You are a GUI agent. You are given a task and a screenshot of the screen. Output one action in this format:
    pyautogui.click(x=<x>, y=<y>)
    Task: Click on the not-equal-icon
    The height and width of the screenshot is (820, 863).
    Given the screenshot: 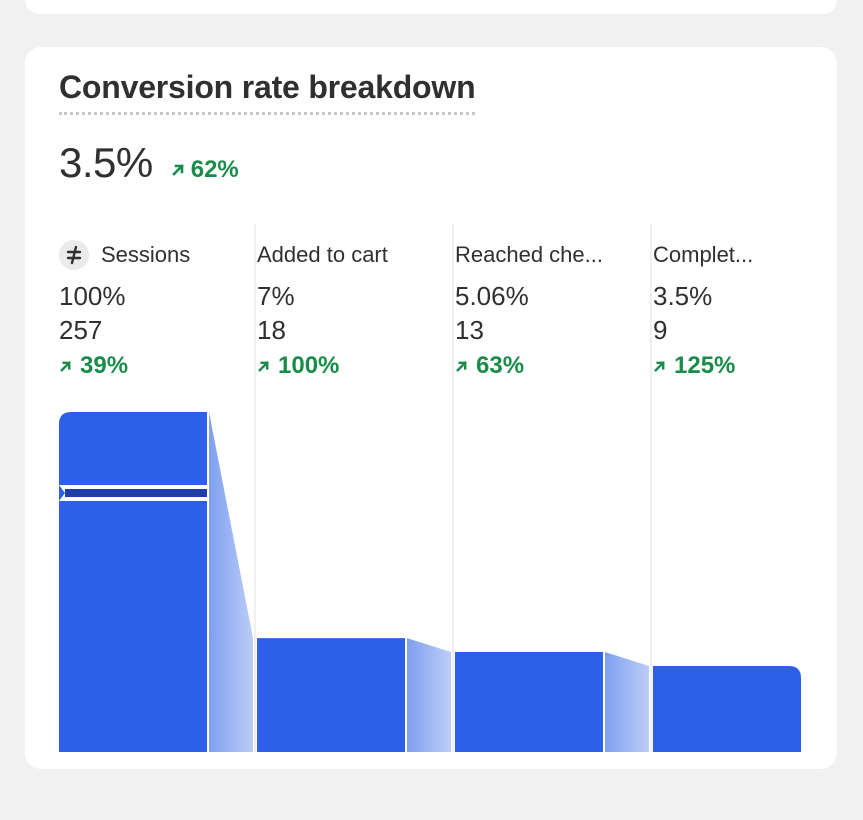 What is the action you would take?
    pyautogui.click(x=74, y=255)
    